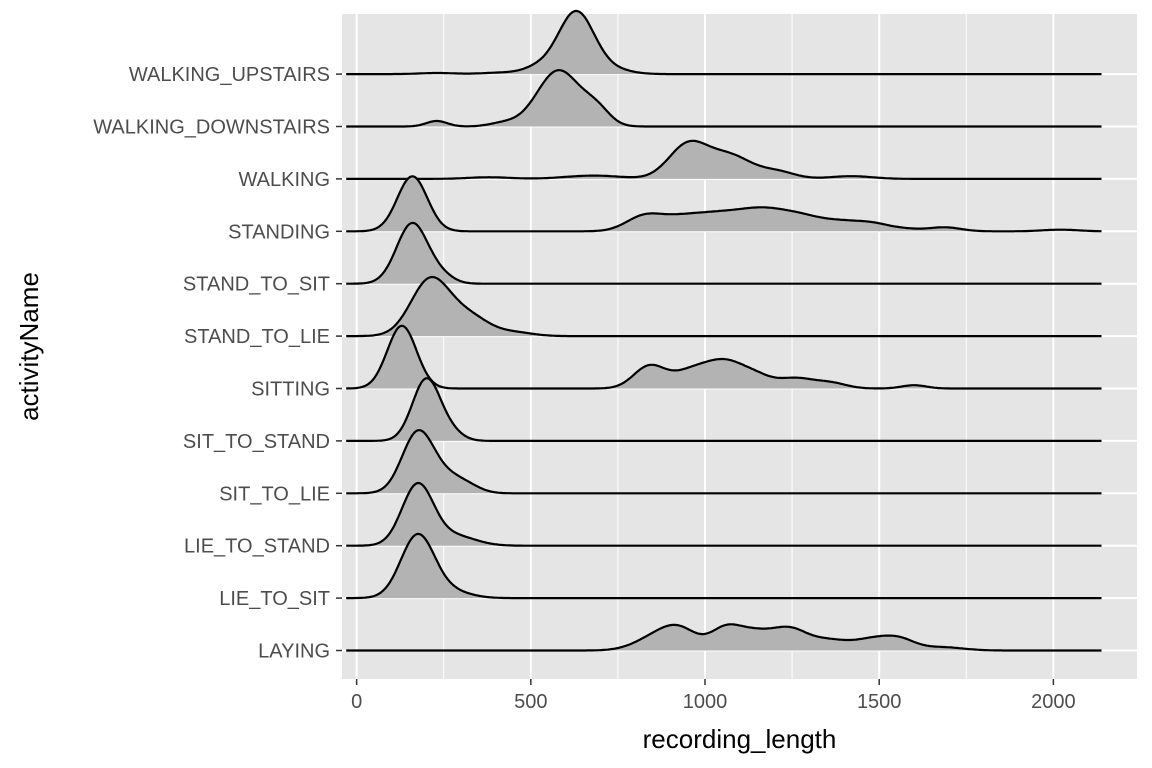 This screenshot has height=768, width=1152. I want to click on y-tick-label: WALKING_DOWNSTAIRS, so click(211, 128).